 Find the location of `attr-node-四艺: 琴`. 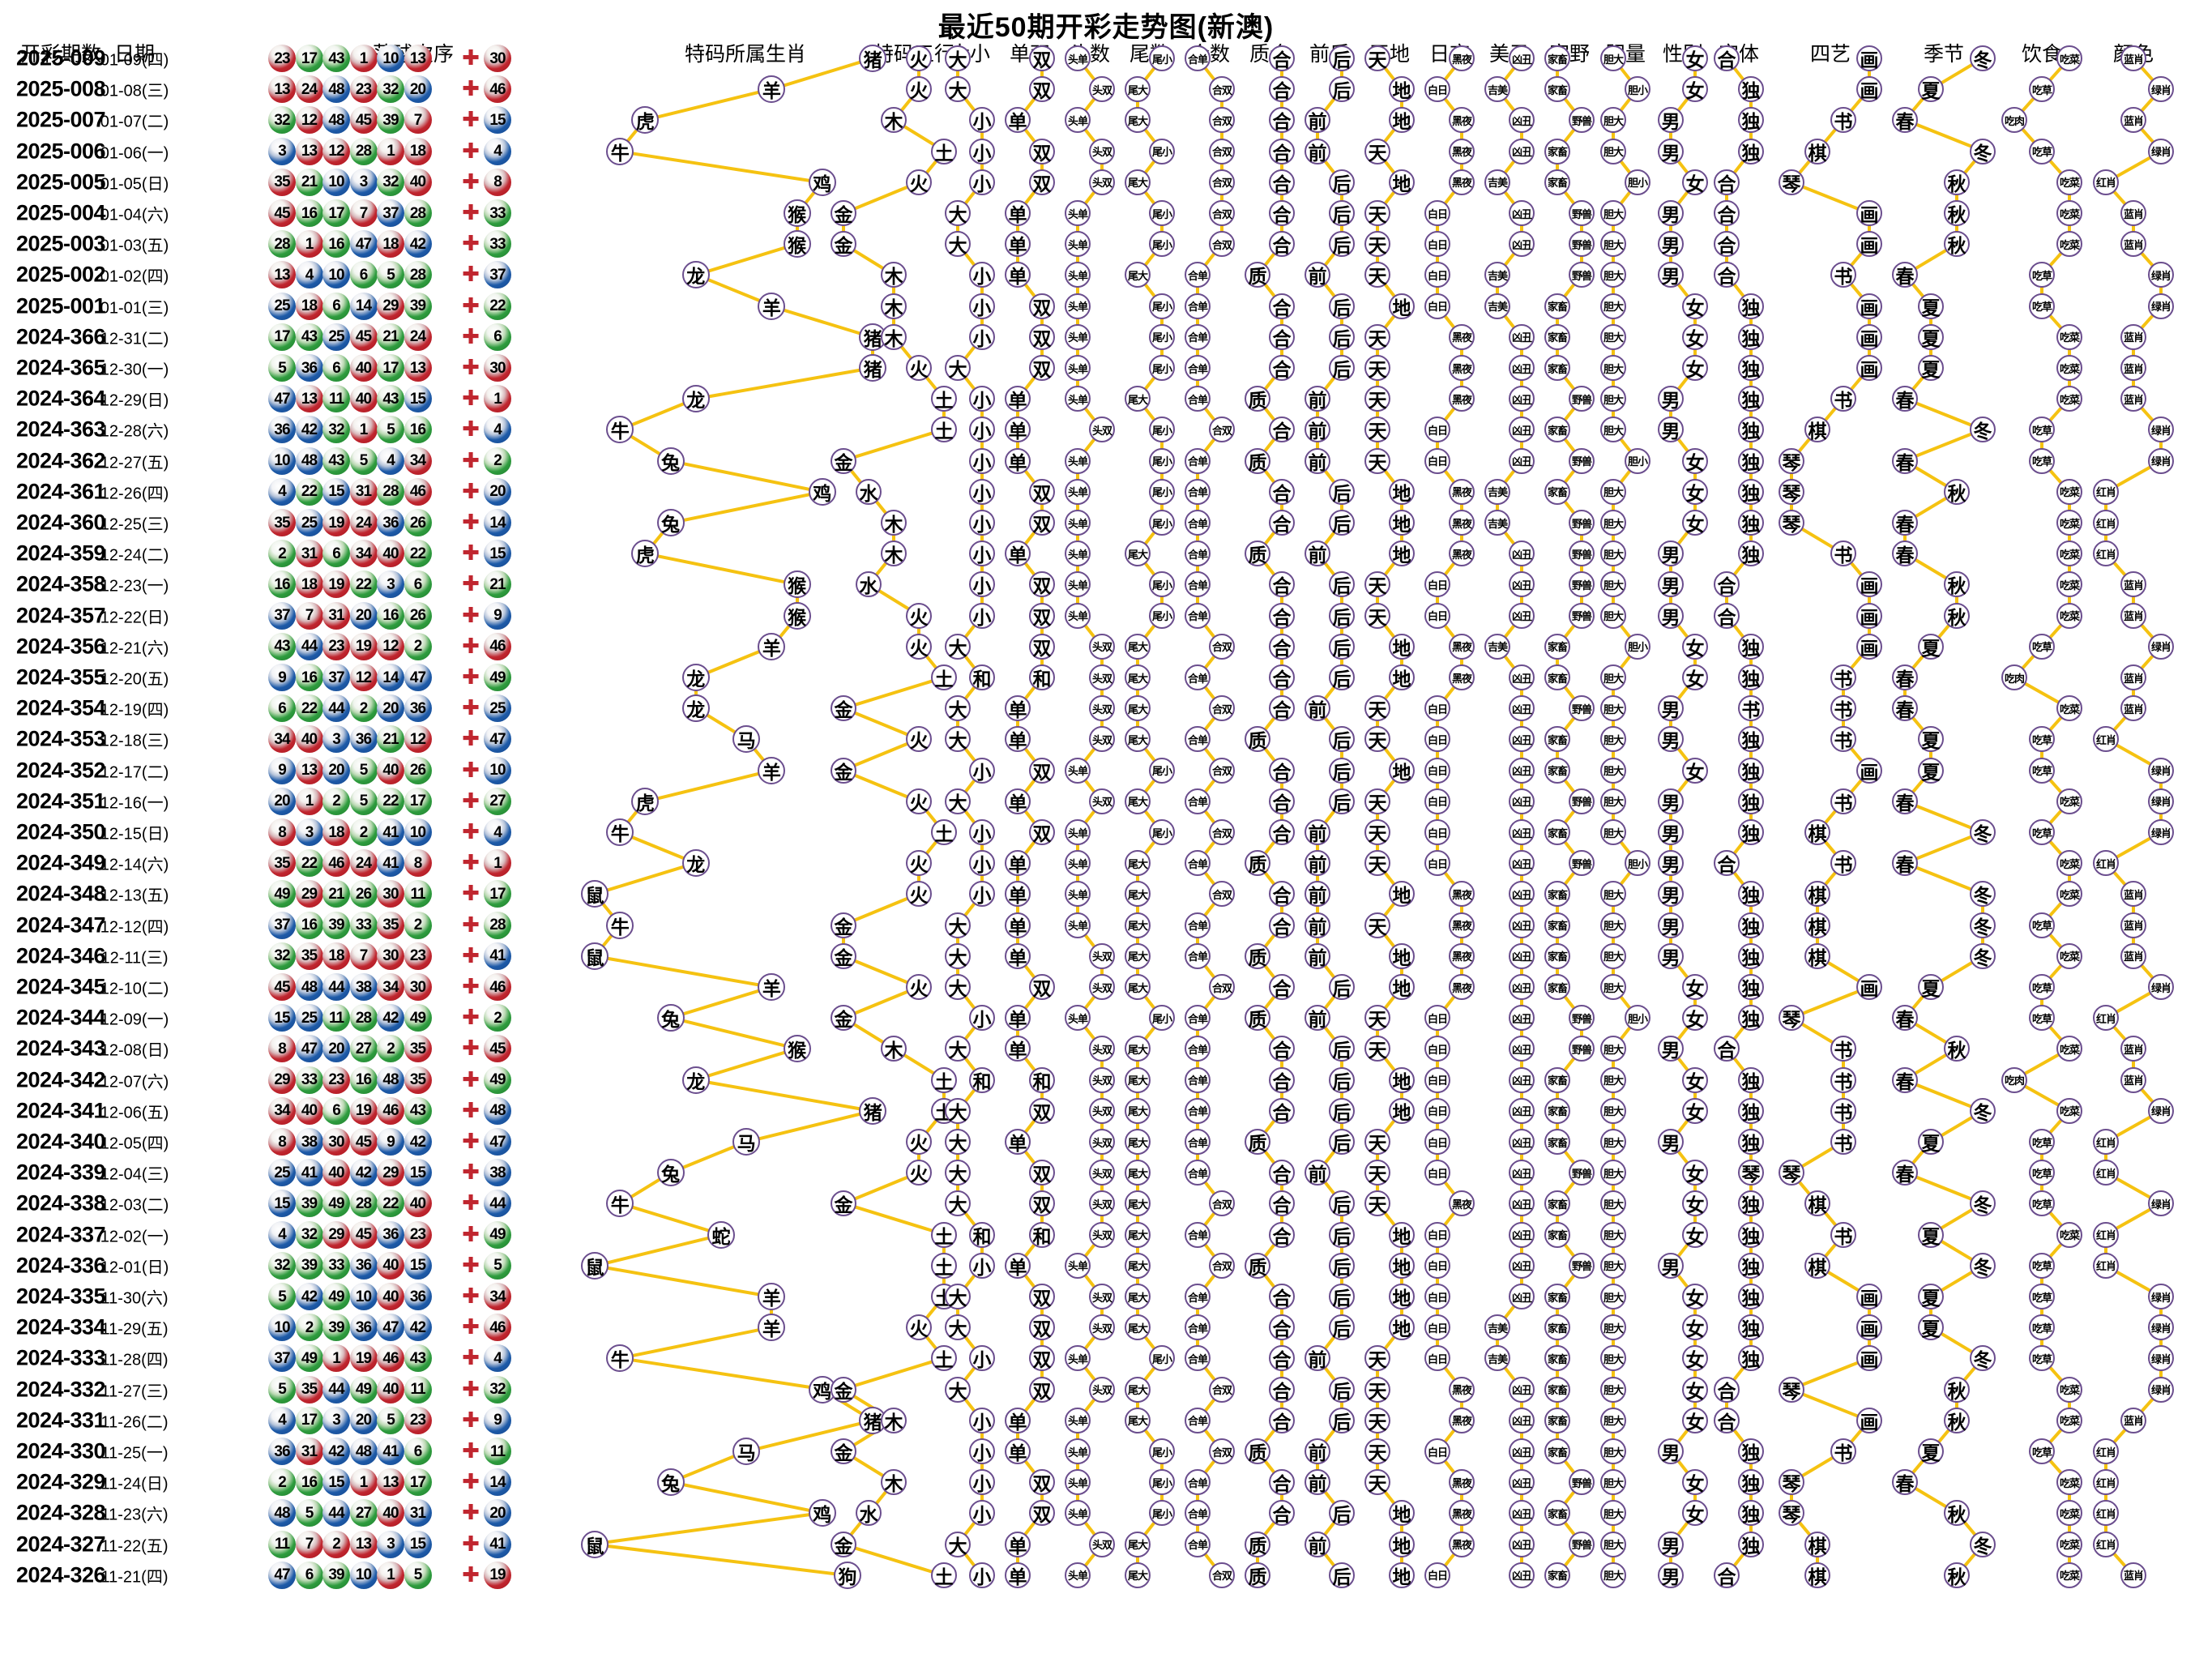

attr-node-四艺: 琴 is located at coordinates (1791, 182).